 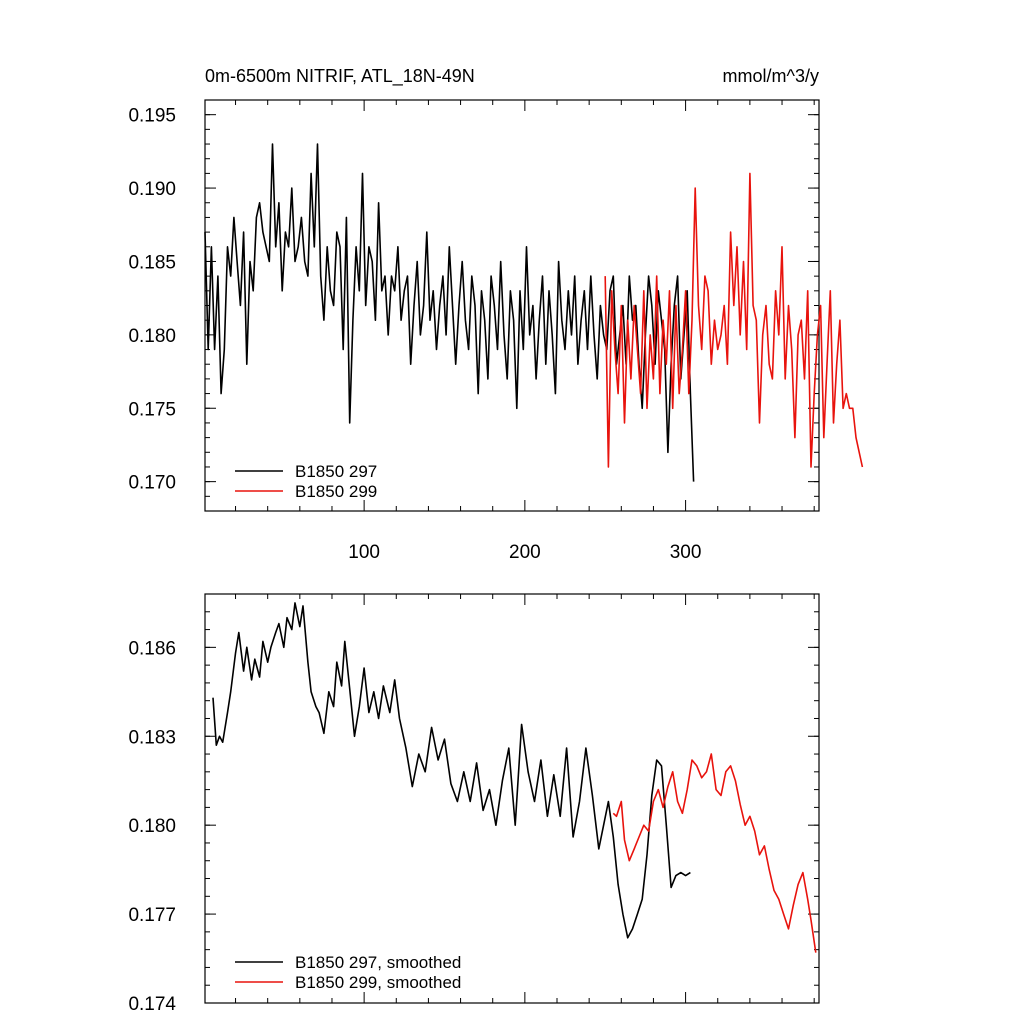 I want to click on y-tick-label: 0.186, so click(x=152, y=648).